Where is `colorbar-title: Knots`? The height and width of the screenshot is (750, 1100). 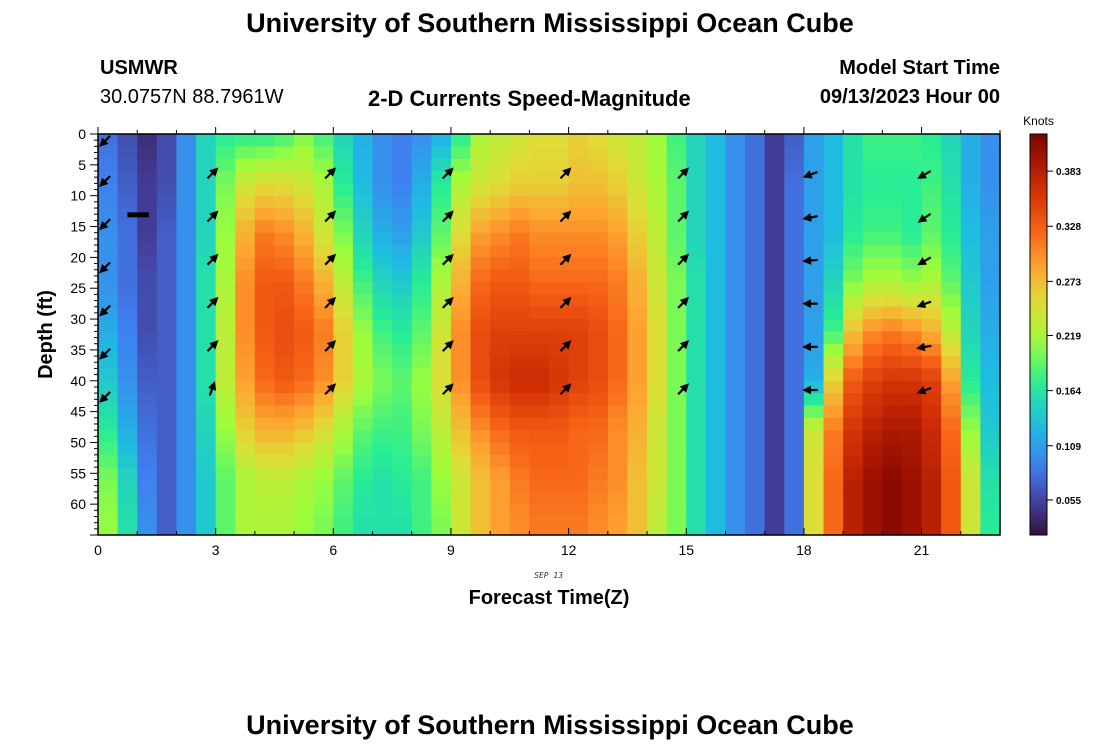
colorbar-title: Knots is located at coordinates (1038, 121).